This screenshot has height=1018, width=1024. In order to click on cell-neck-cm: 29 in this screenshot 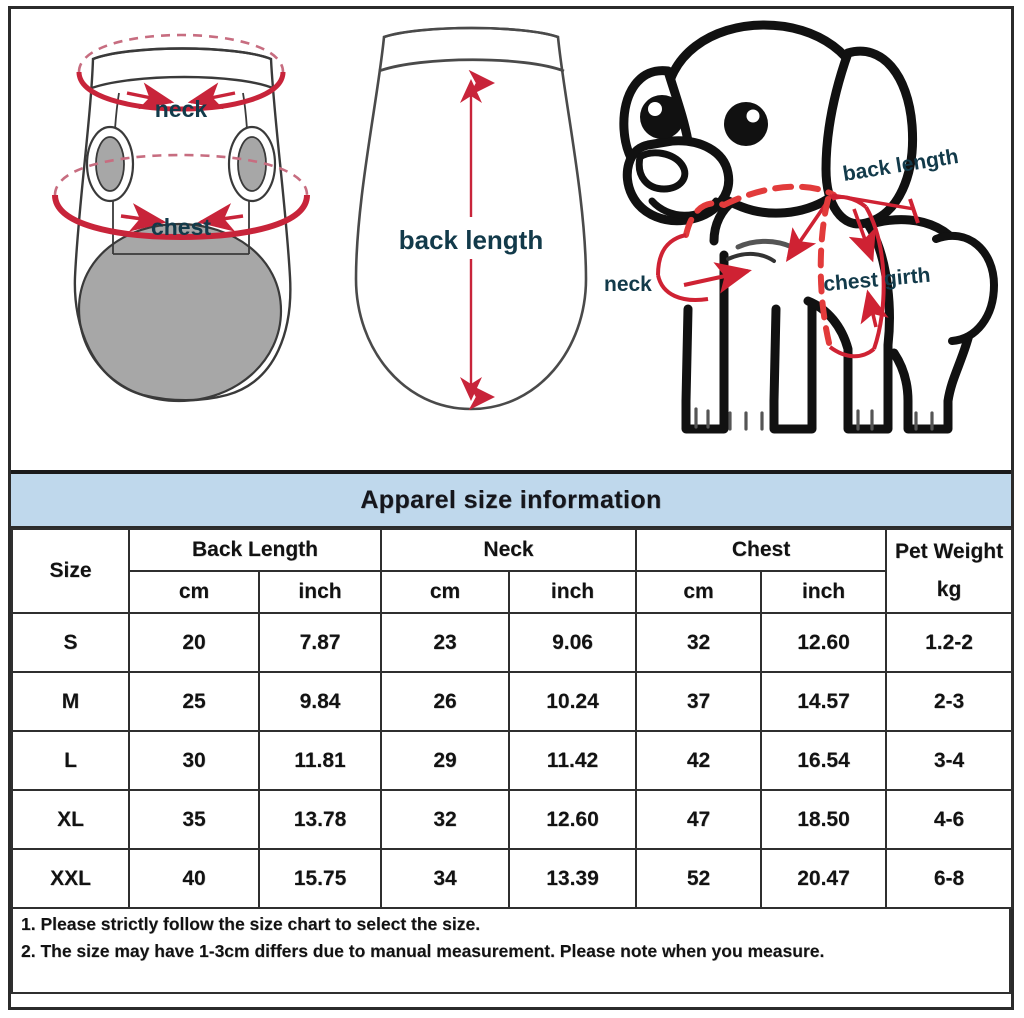, I will do `click(445, 760)`.